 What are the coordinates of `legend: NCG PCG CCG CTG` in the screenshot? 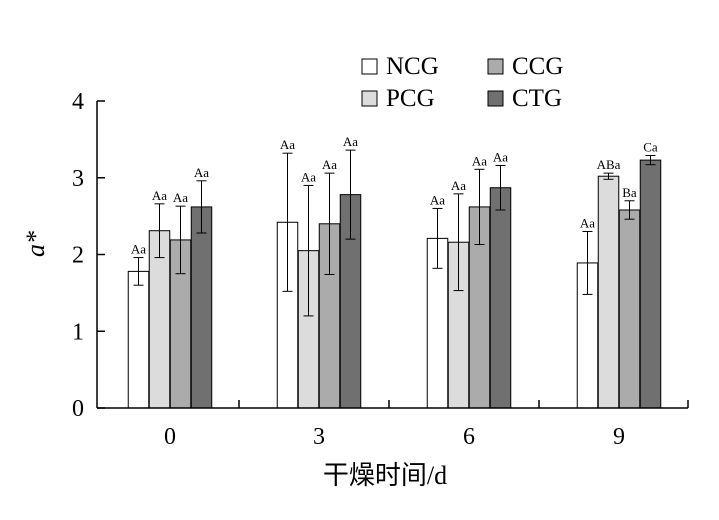 It's located at (462, 82).